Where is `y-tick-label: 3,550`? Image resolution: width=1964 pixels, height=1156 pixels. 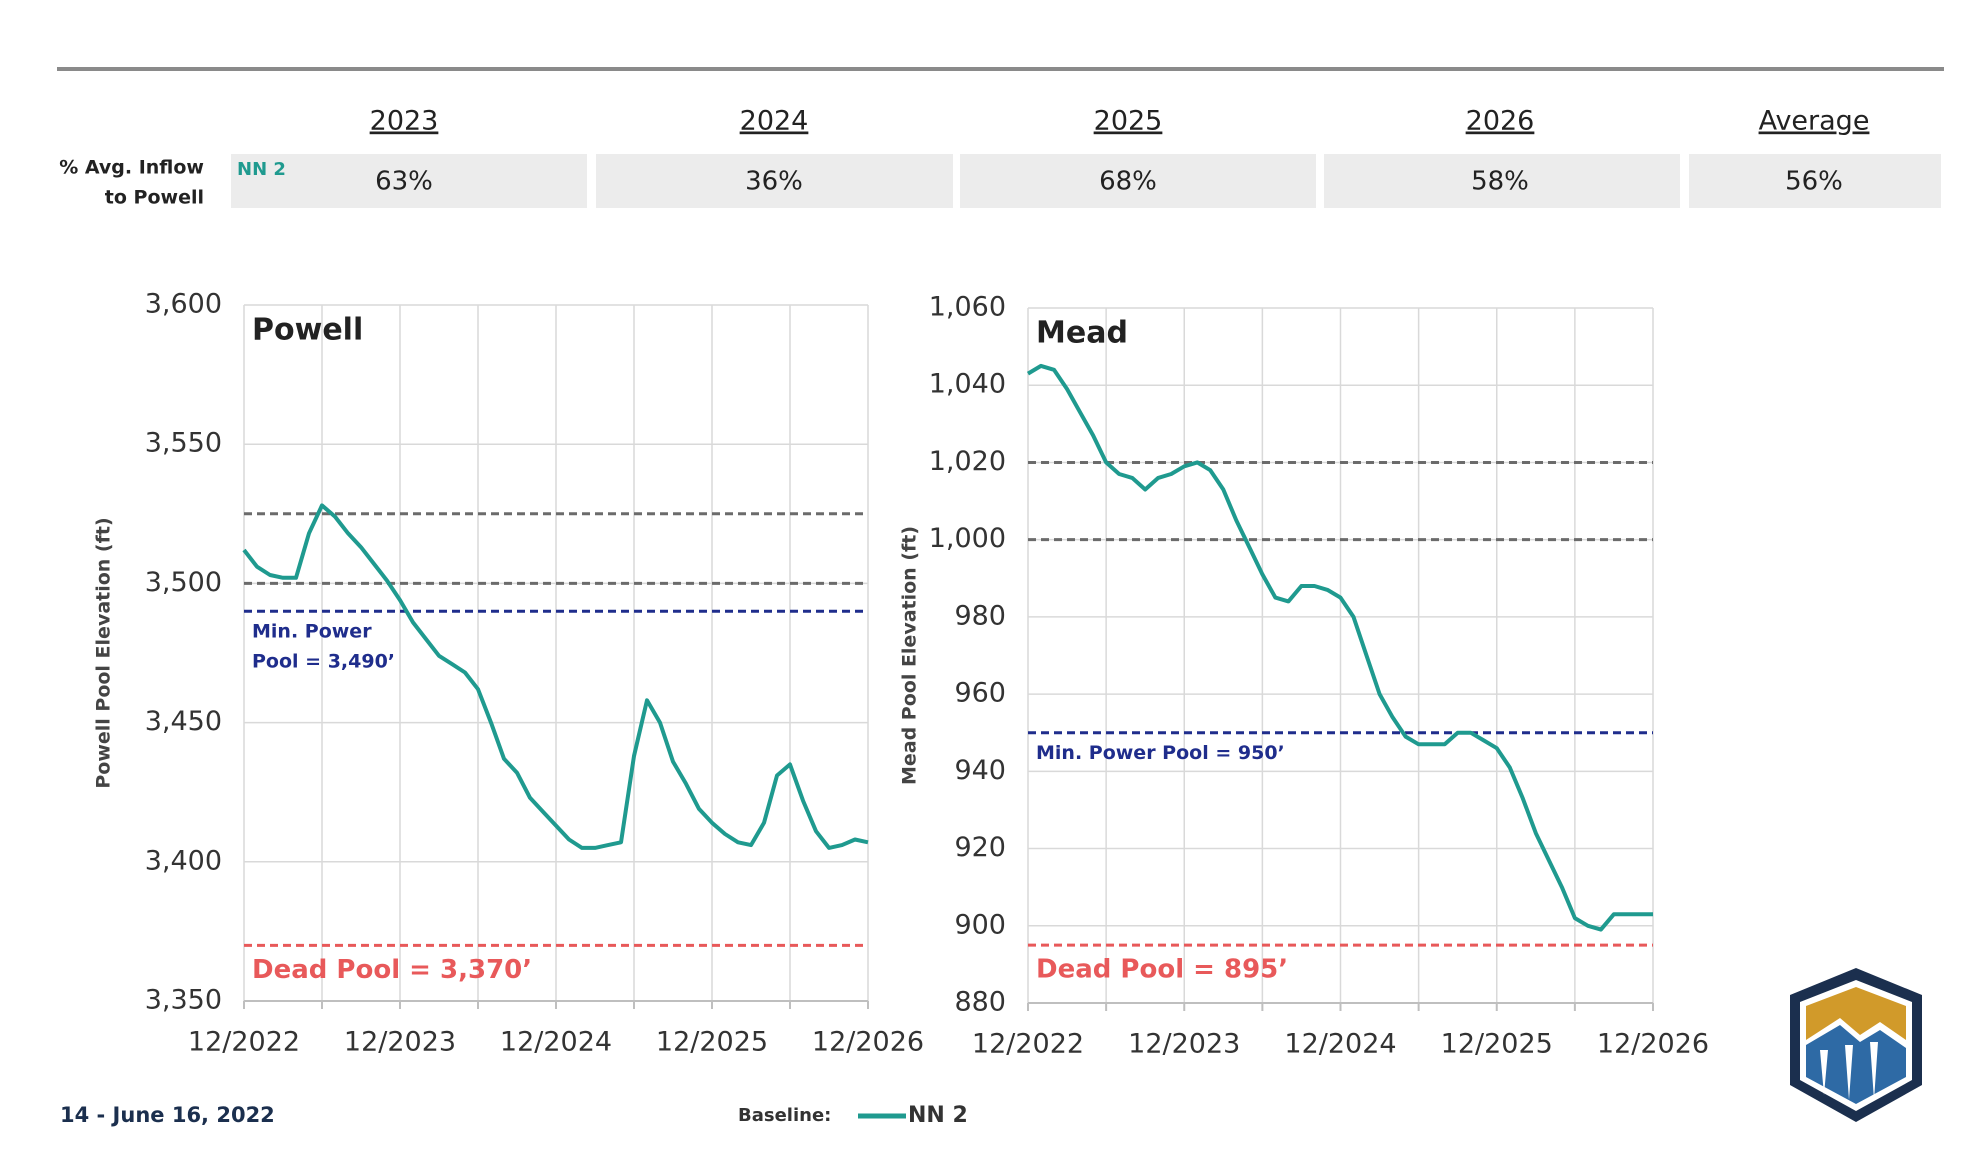
y-tick-label: 3,550 is located at coordinates (183, 443).